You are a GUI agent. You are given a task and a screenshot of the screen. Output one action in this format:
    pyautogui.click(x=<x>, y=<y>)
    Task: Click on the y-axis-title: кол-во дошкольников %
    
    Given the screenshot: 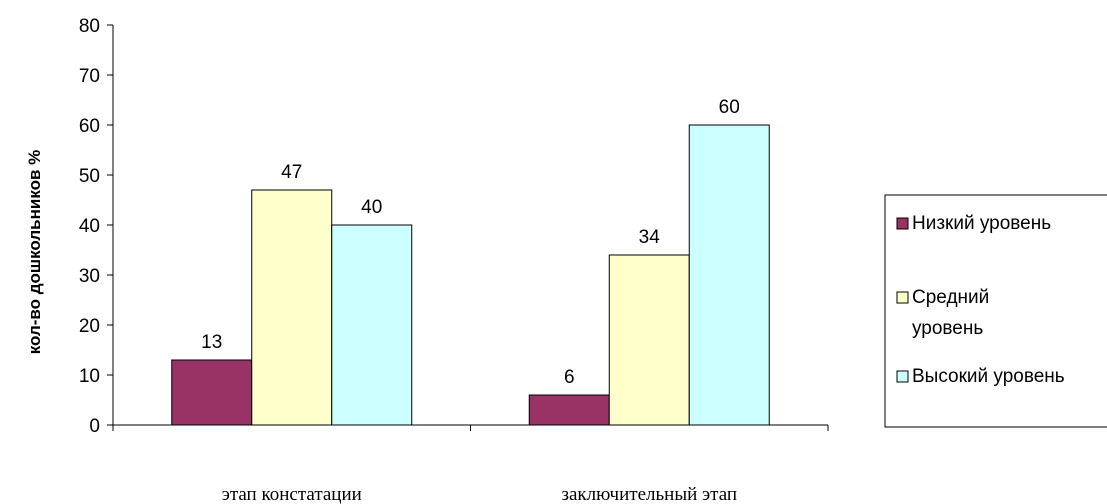 What is the action you would take?
    pyautogui.click(x=34, y=252)
    